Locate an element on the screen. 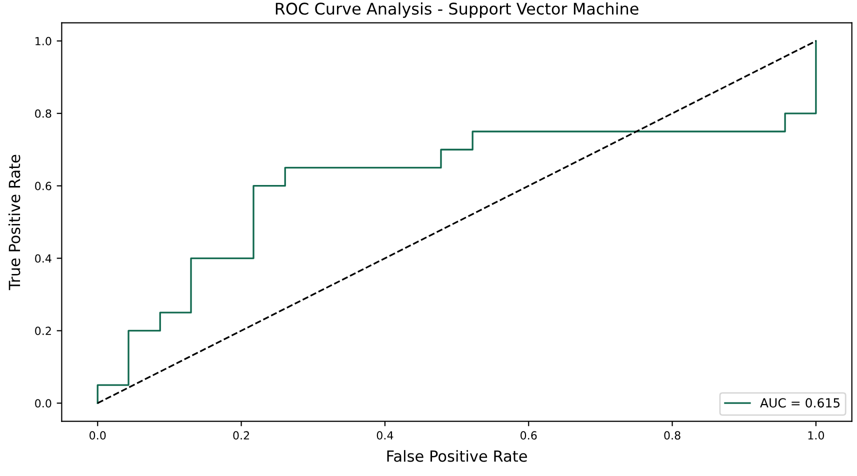 The width and height of the screenshot is (857, 476). x-axis-title: False Positive Rate is located at coordinates (457, 456).